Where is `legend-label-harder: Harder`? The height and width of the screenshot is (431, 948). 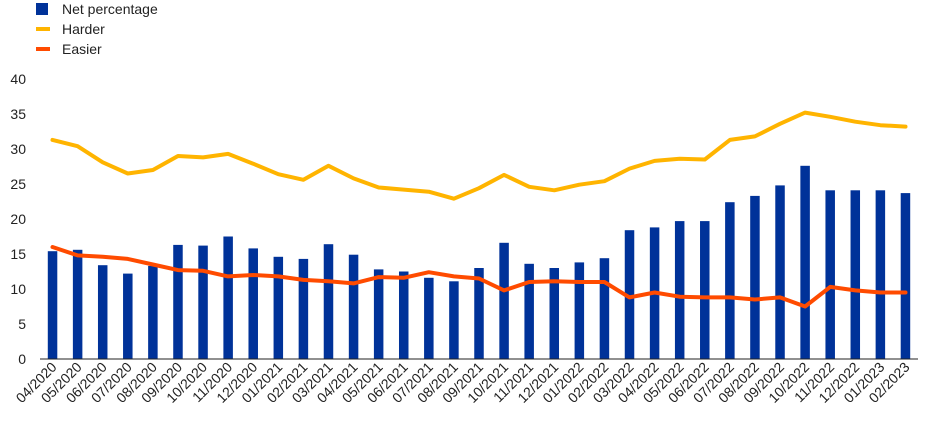
legend-label-harder: Harder is located at coordinates (83, 29).